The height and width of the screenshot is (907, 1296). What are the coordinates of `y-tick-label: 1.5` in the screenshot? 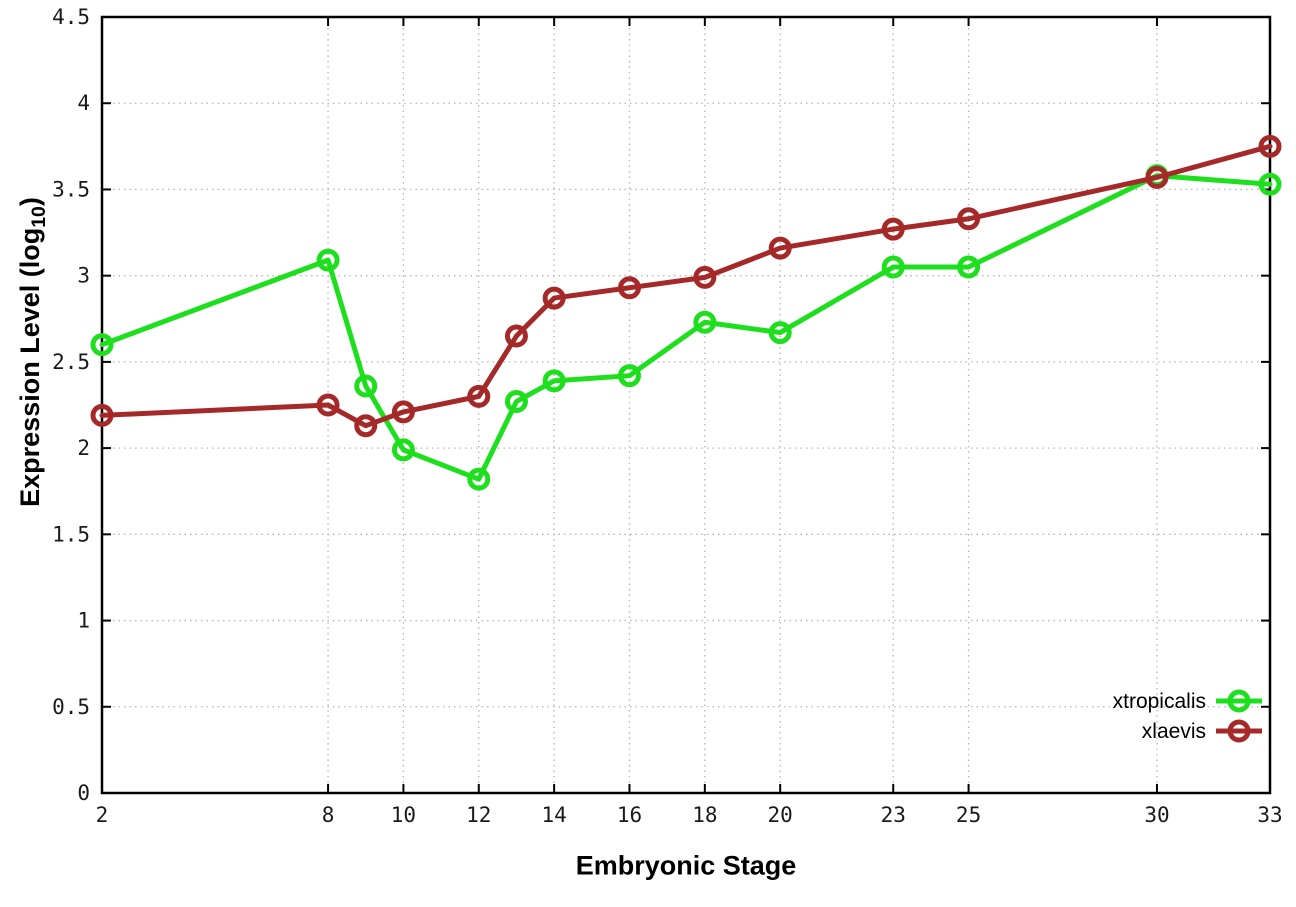 It's located at (71, 534).